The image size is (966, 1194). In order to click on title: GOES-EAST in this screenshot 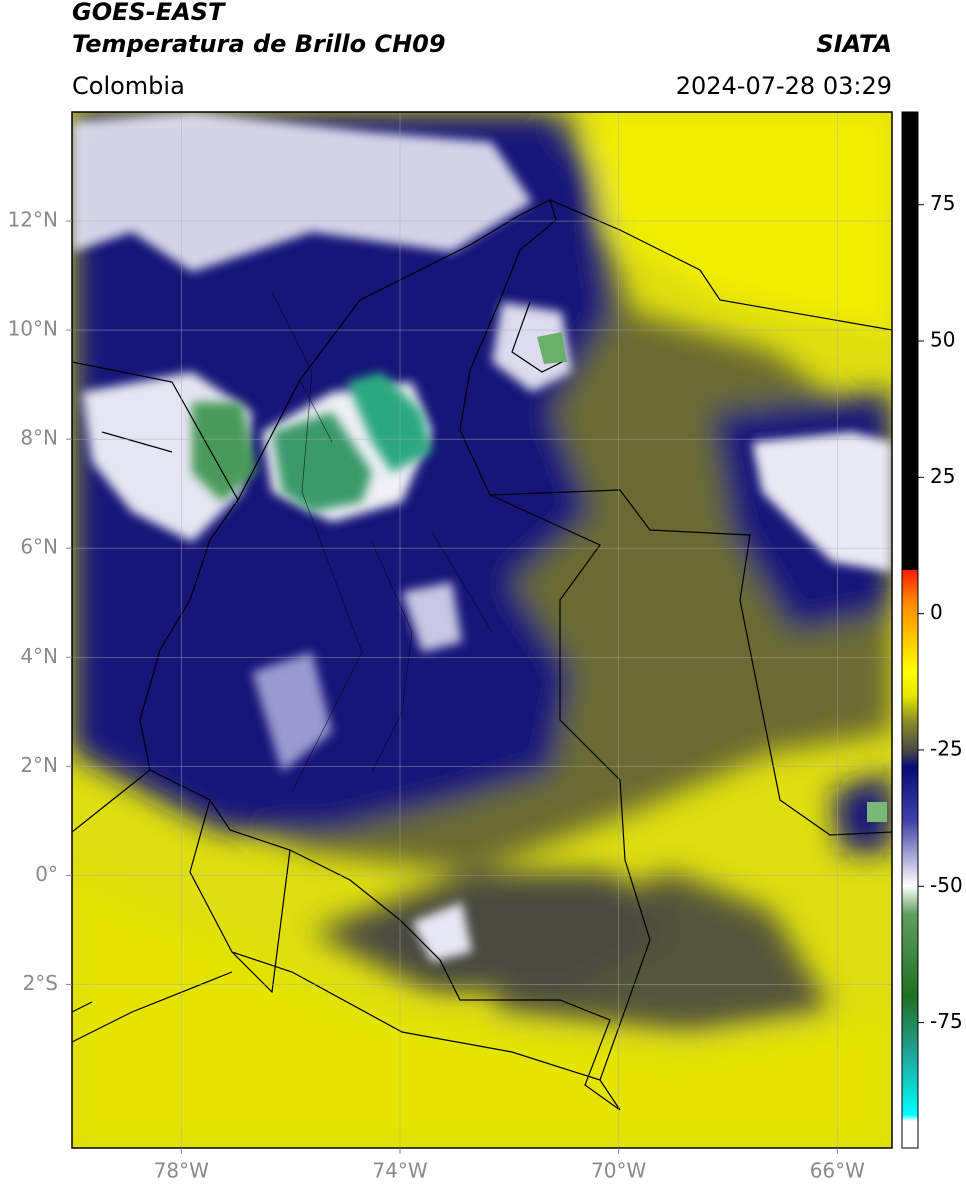, I will do `click(149, 13)`.